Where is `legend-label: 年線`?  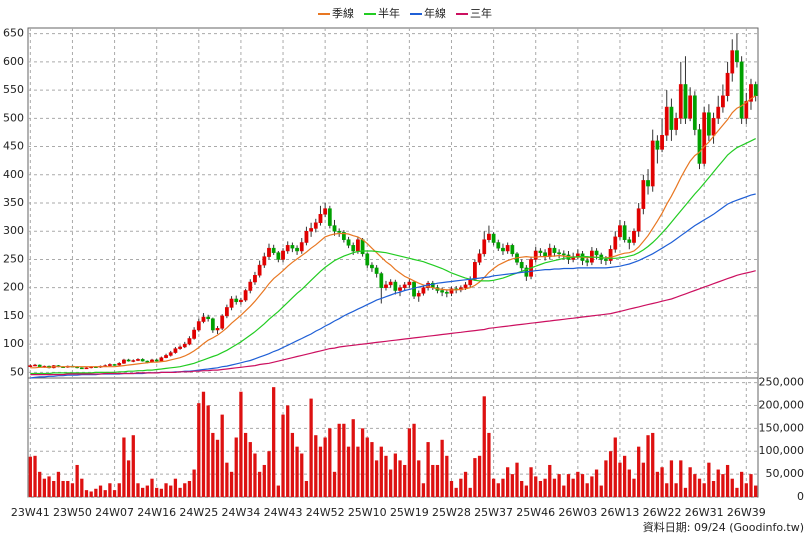 legend-label: 年線 is located at coordinates (435, 13).